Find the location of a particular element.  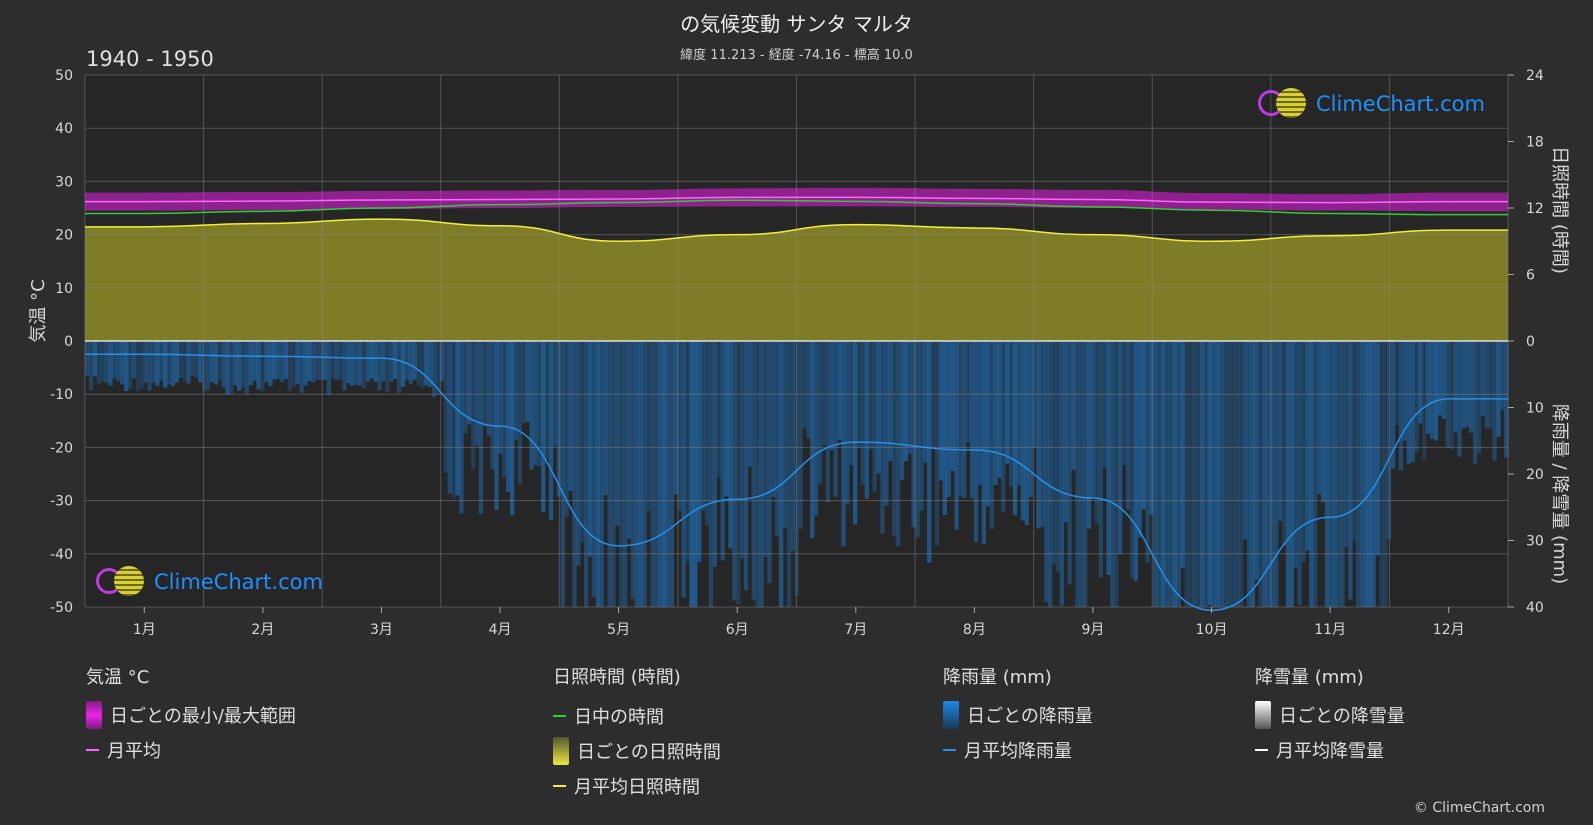

temp-mean-swatch-icon is located at coordinates (92, 750).